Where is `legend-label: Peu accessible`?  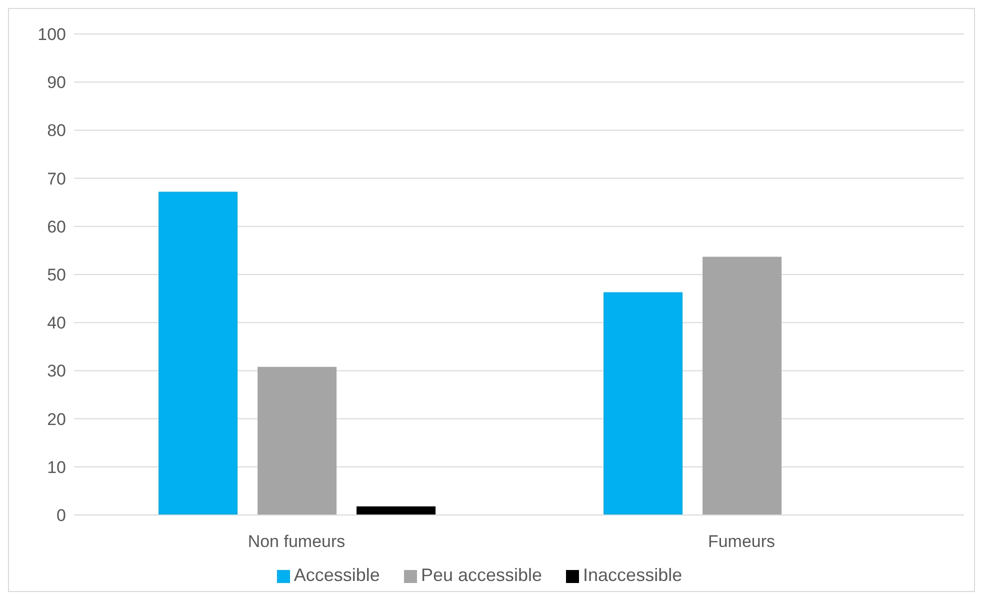
legend-label: Peu accessible is located at coordinates (481, 575).